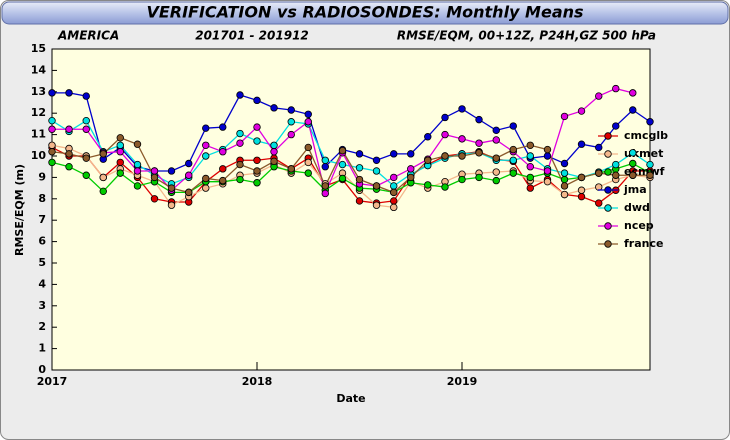 This screenshot has height=440, width=730. Describe the element at coordinates (42, 348) in the screenshot. I see `y-tick-label: 1` at that location.